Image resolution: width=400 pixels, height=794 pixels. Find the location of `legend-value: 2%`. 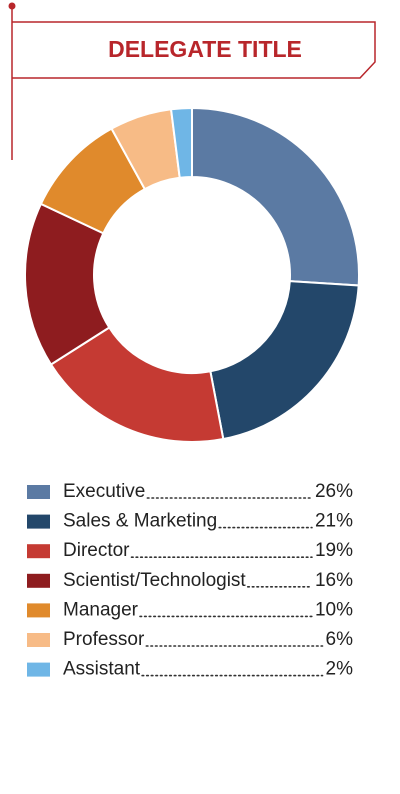

legend-value: 2% is located at coordinates (340, 669).